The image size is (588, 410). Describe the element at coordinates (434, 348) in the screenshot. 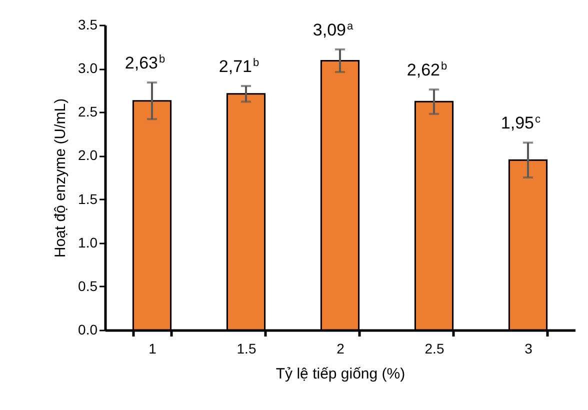

I see `x-tick-label: 2.5` at that location.